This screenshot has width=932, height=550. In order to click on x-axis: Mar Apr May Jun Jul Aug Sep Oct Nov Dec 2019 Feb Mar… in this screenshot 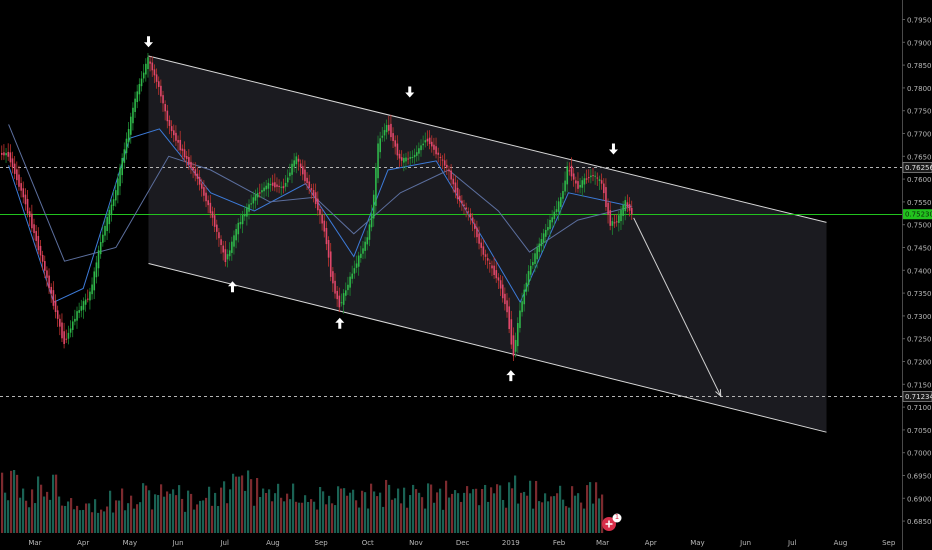, I will do `click(480, 543)`.